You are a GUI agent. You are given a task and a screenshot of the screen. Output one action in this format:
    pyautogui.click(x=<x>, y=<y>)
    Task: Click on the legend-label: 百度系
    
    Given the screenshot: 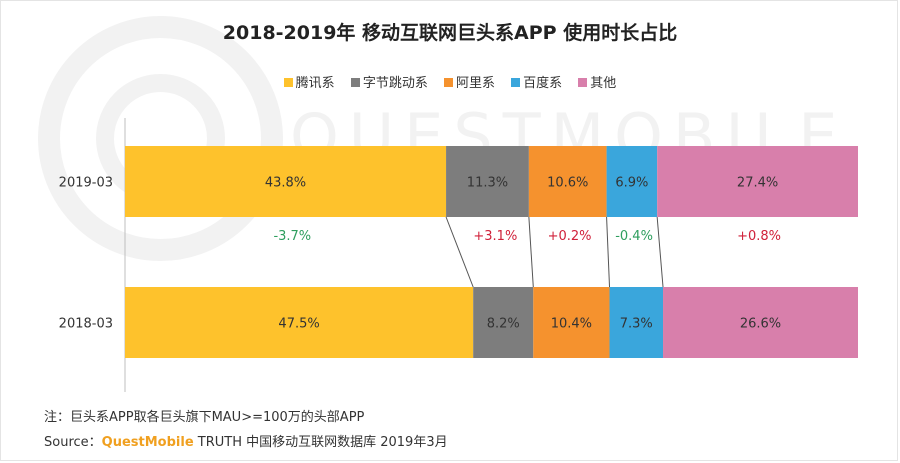 What is the action you would take?
    pyautogui.click(x=543, y=83)
    